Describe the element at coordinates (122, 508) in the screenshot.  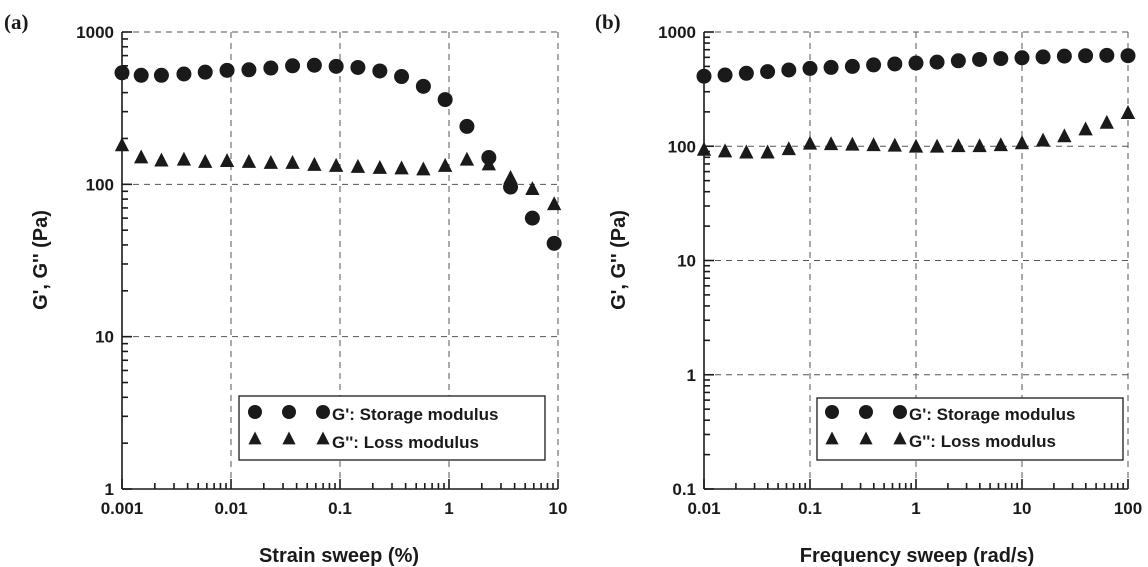
I see `panel-a-x-tick-label: 0.001` at that location.